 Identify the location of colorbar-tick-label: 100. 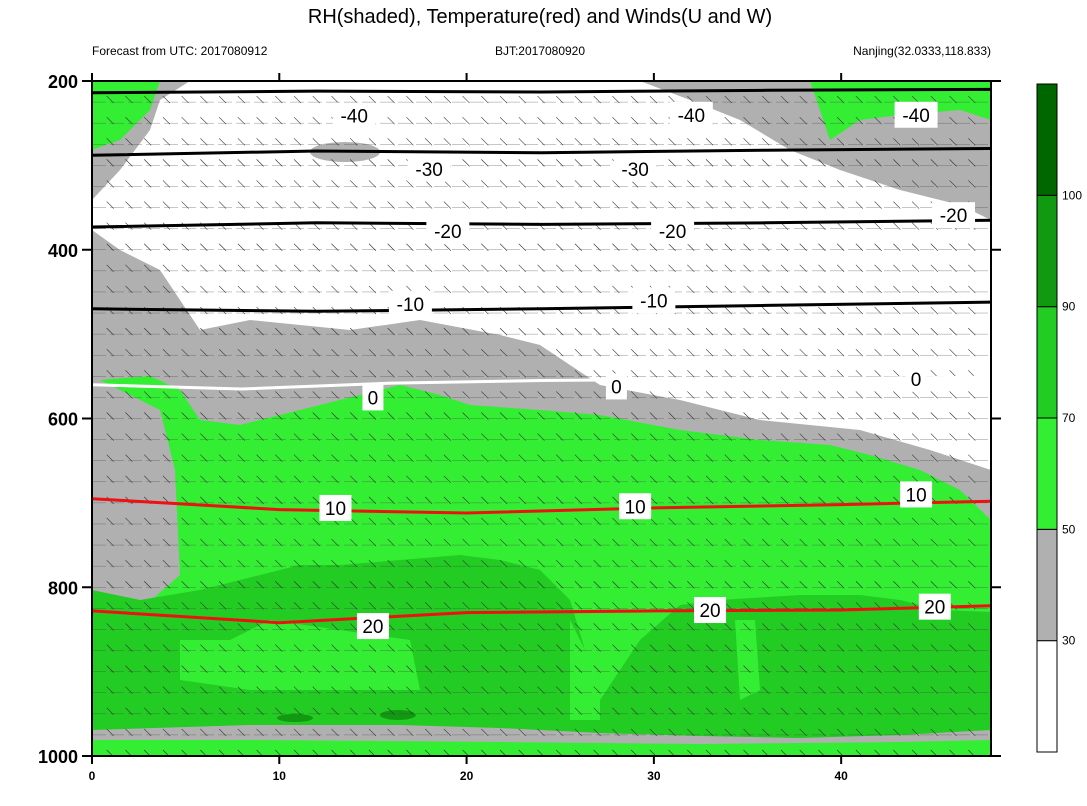
(1072, 195).